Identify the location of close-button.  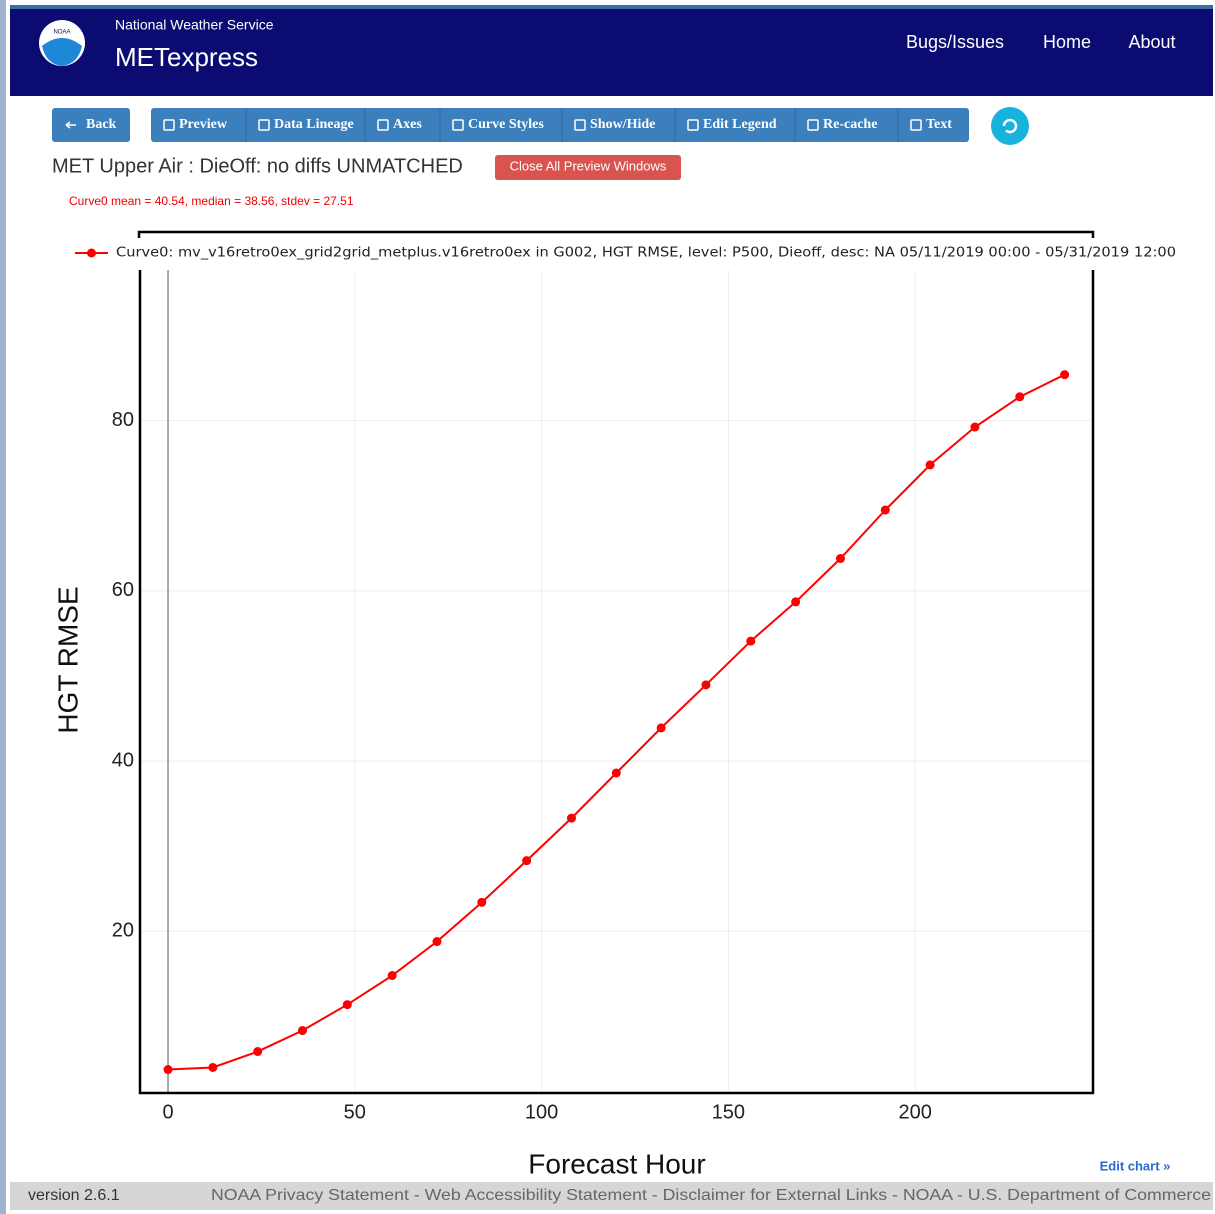
(588, 167).